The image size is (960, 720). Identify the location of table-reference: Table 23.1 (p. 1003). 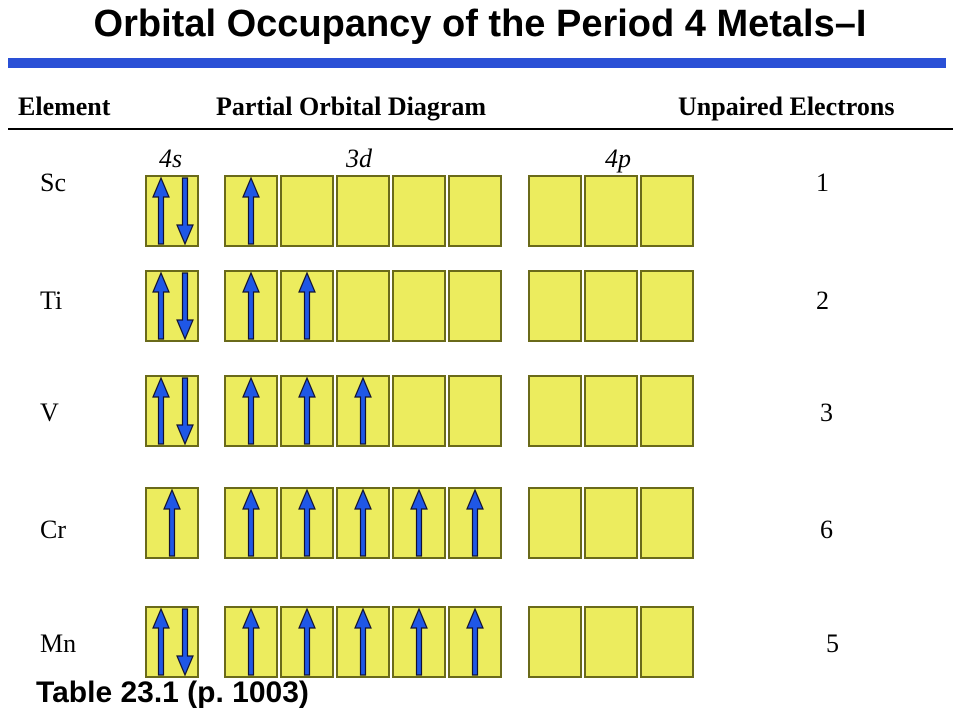
(172, 692).